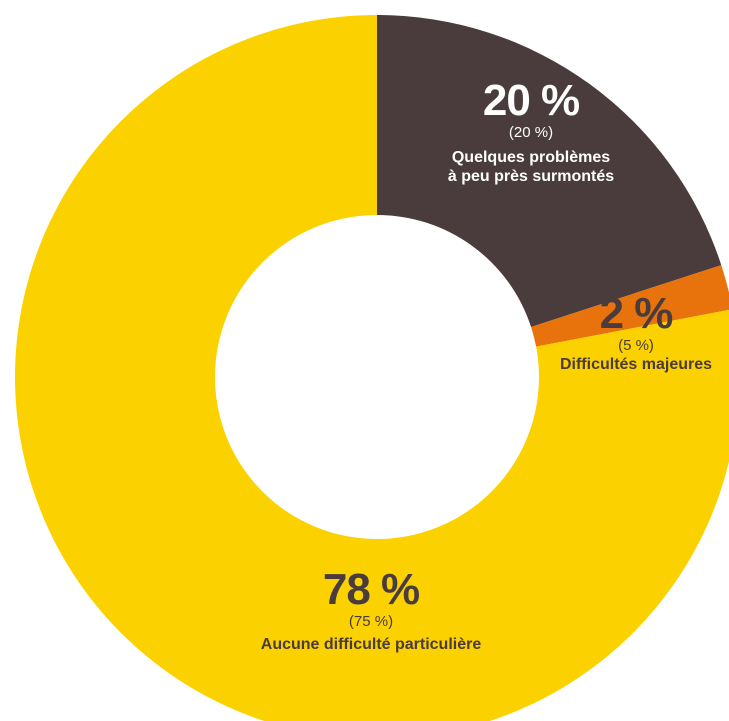 The image size is (729, 721). Describe the element at coordinates (531, 100) in the screenshot. I see `slice-value-problemes: 20 %` at that location.